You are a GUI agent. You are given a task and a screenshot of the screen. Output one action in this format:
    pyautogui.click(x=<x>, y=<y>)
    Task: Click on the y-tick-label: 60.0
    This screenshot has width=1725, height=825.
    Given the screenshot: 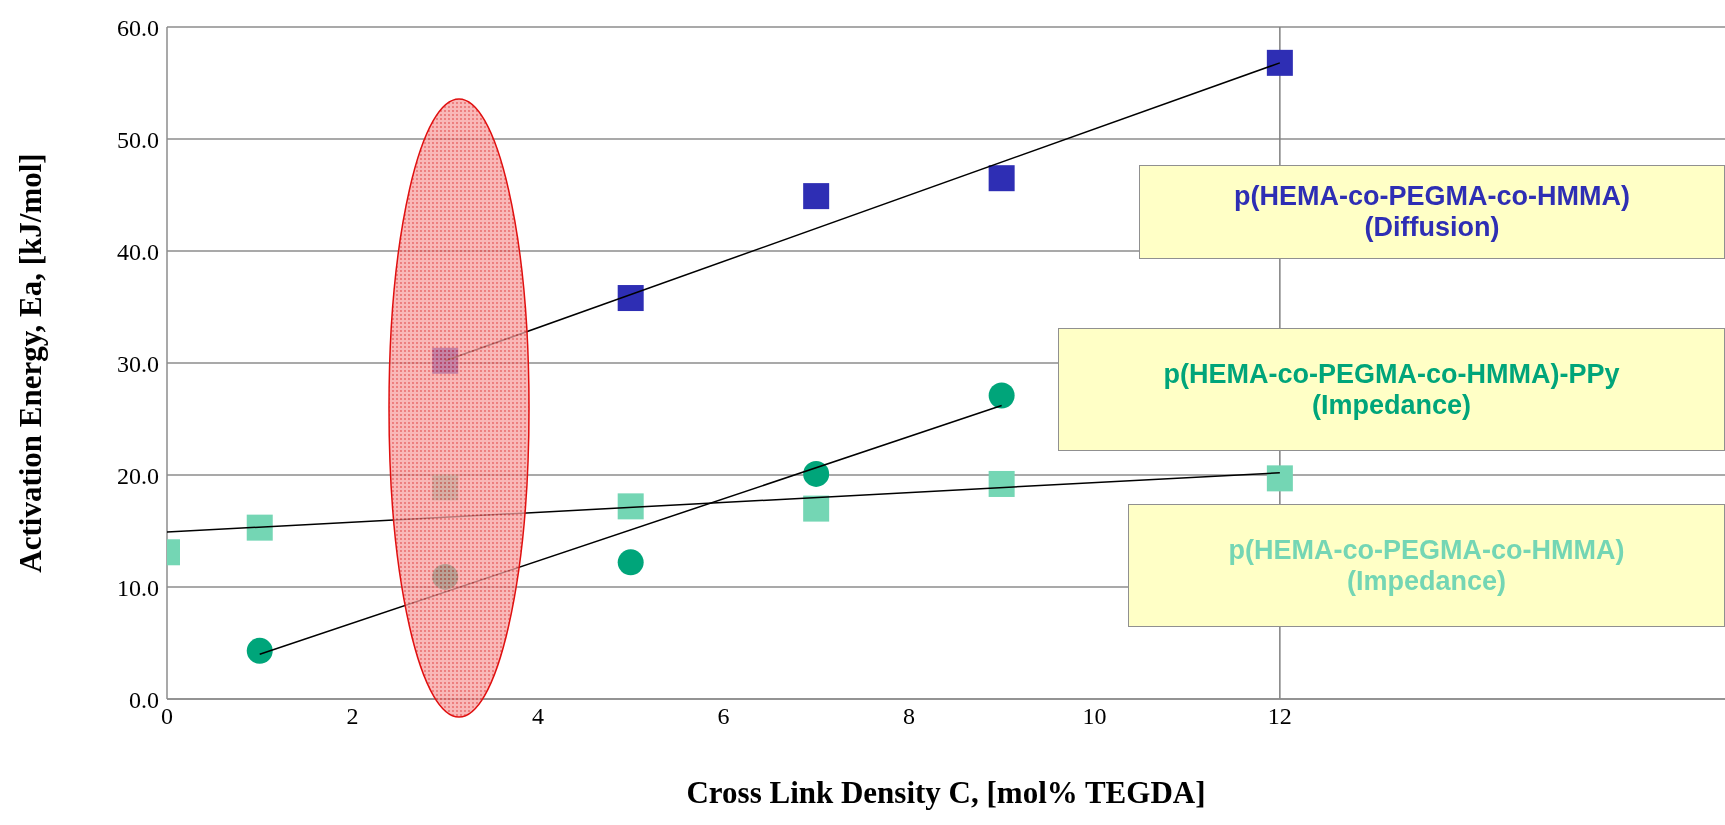 What is the action you would take?
    pyautogui.click(x=138, y=27)
    